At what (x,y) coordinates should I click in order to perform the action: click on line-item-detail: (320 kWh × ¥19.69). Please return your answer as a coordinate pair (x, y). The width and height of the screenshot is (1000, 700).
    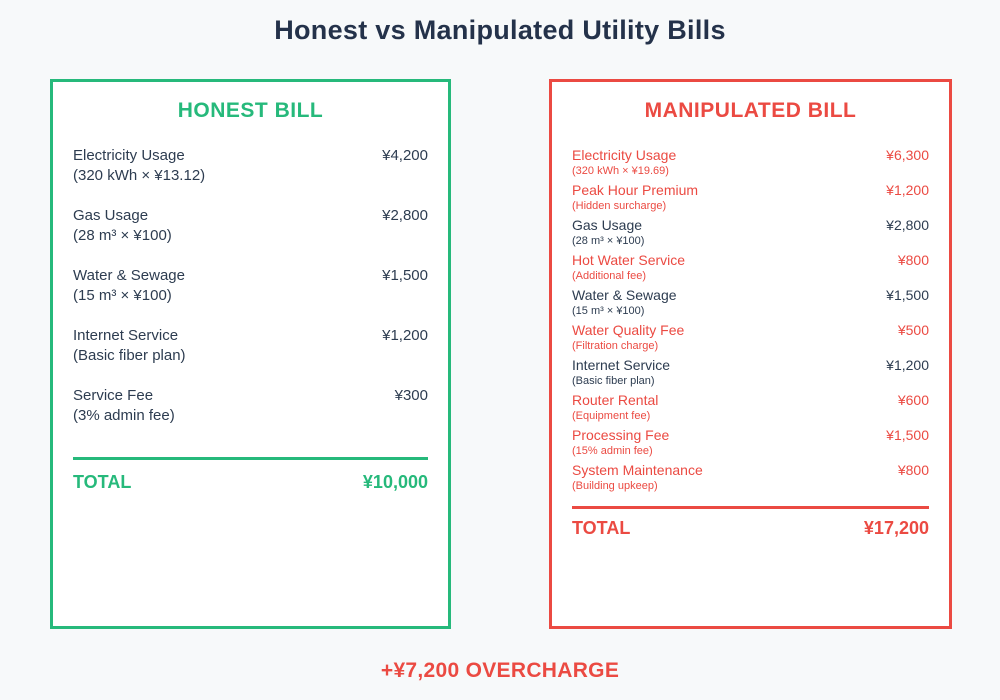
    Looking at the image, I should click on (620, 171).